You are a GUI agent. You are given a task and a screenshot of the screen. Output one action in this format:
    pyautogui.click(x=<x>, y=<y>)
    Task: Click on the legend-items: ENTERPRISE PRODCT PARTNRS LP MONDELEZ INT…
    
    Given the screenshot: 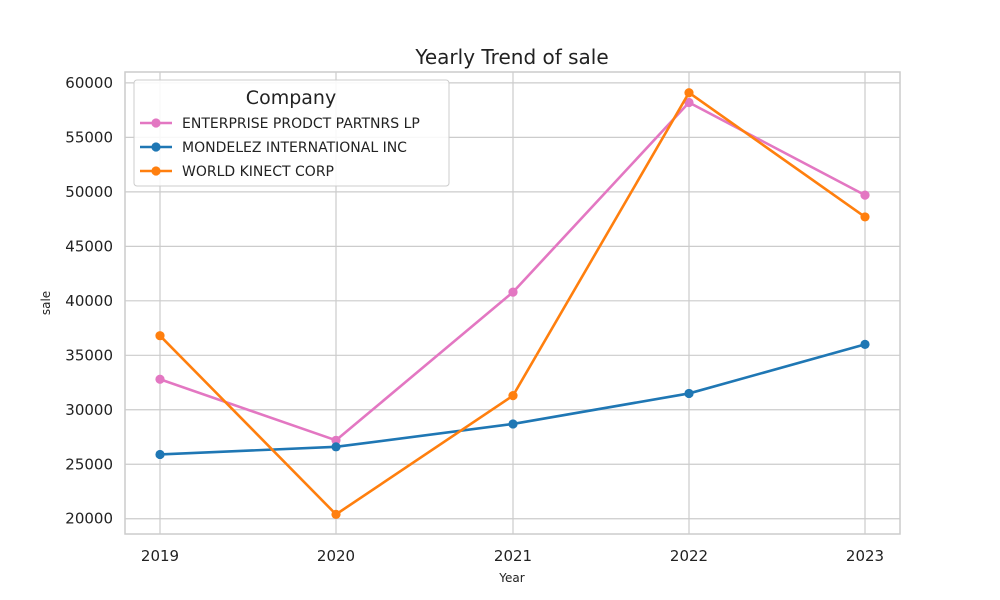 What is the action you would take?
    pyautogui.click(x=280, y=148)
    